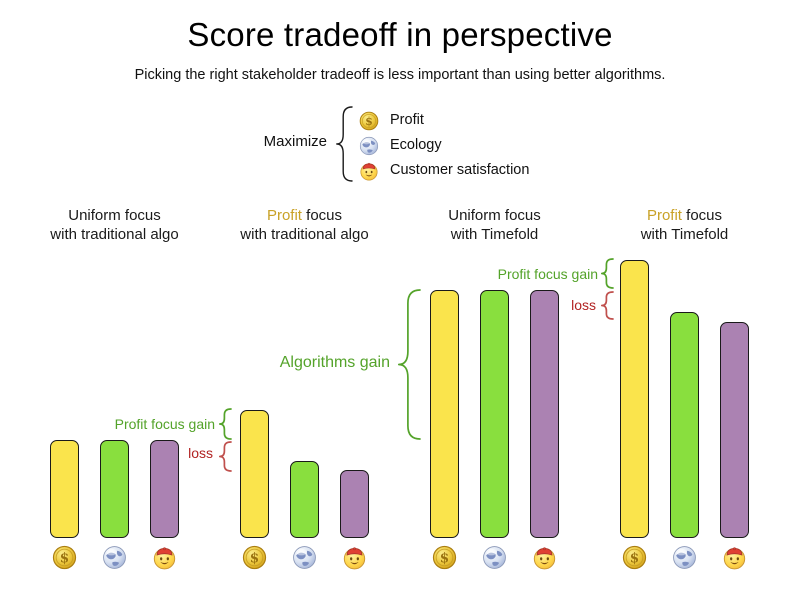 The height and width of the screenshot is (600, 800). I want to click on group-header: Profit focus with Timefold, so click(685, 225).